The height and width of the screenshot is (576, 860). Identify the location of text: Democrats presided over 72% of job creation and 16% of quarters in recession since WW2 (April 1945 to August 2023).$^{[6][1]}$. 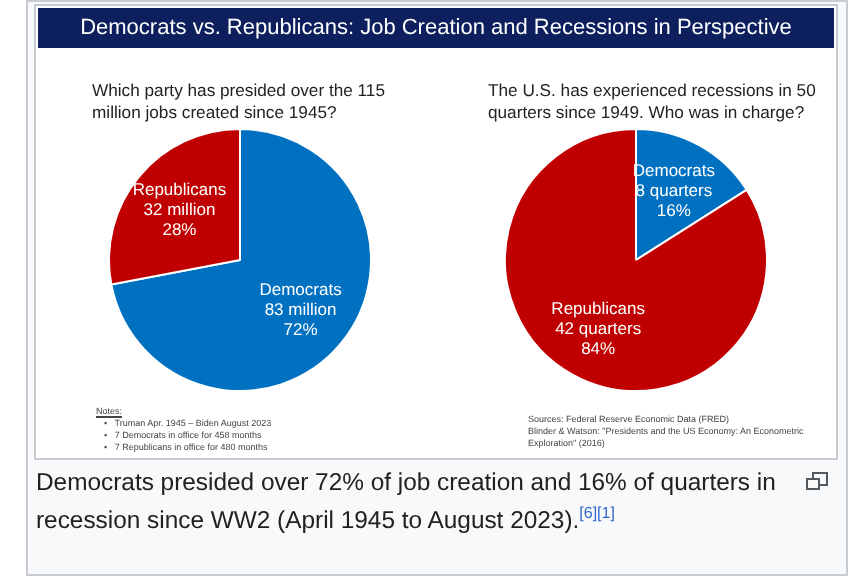
(407, 502).